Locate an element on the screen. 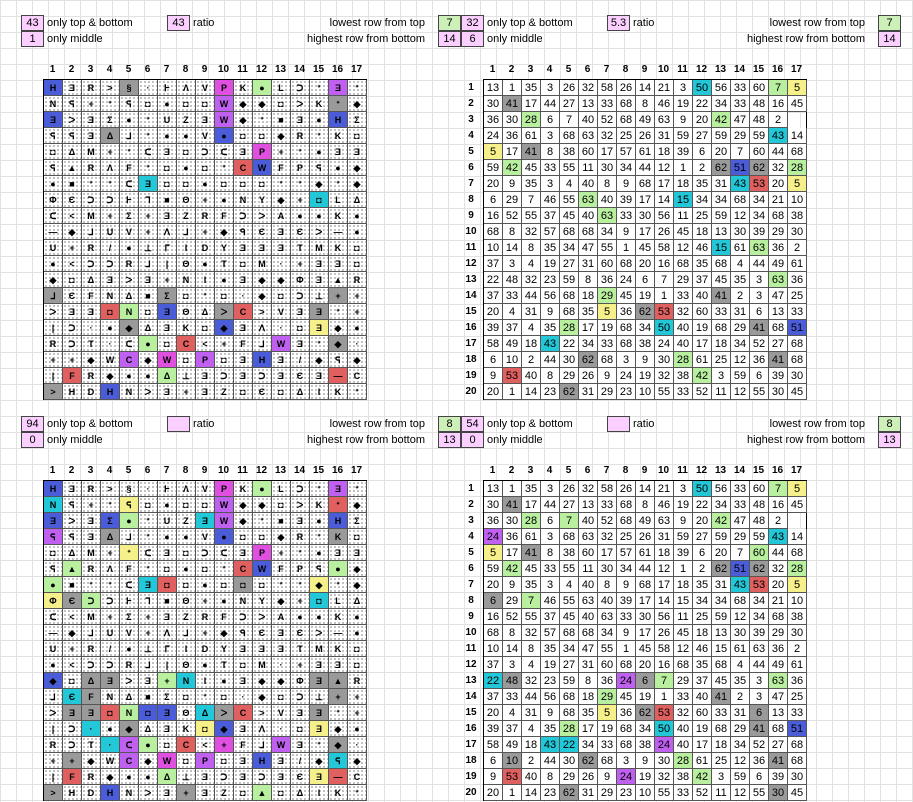 This screenshot has height=802, width=913. grid-cell: 40 is located at coordinates (683, 344).